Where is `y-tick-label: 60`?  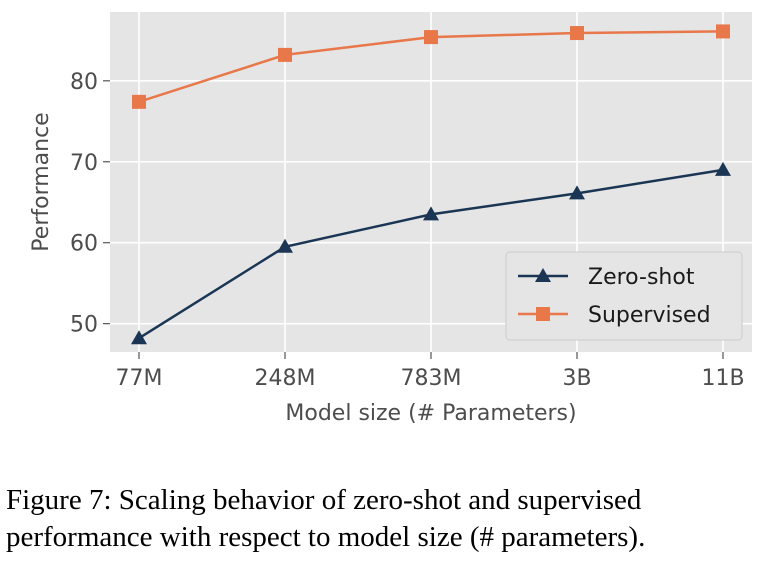 y-tick-label: 60 is located at coordinates (84, 244).